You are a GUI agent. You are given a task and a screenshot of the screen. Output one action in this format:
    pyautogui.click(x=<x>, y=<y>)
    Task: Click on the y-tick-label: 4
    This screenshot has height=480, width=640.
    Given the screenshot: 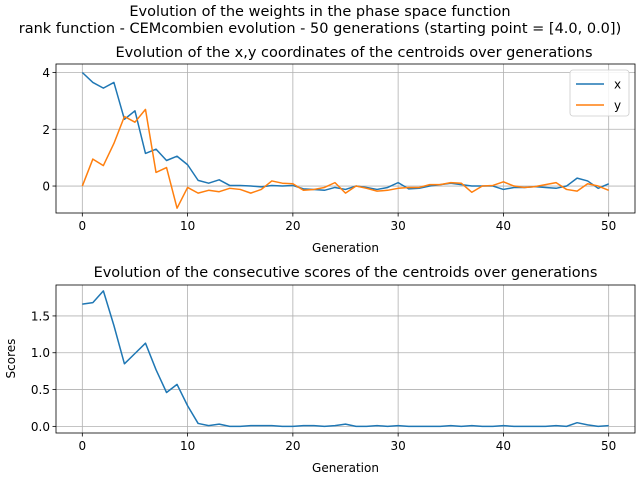 What is the action you would take?
    pyautogui.click(x=46, y=73)
    